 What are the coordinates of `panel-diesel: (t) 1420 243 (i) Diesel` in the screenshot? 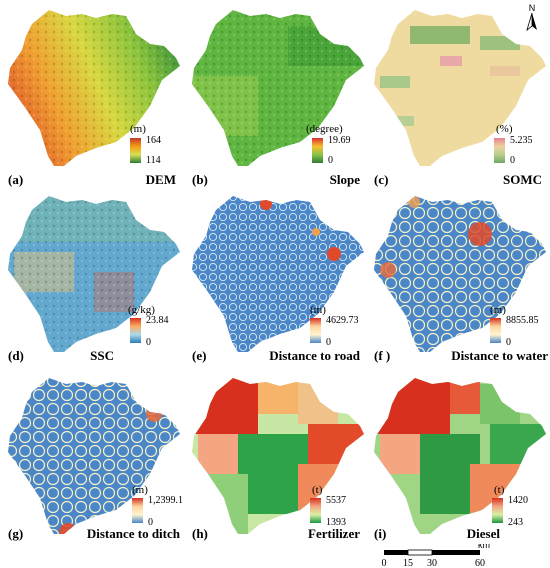 It's located at (460, 467).